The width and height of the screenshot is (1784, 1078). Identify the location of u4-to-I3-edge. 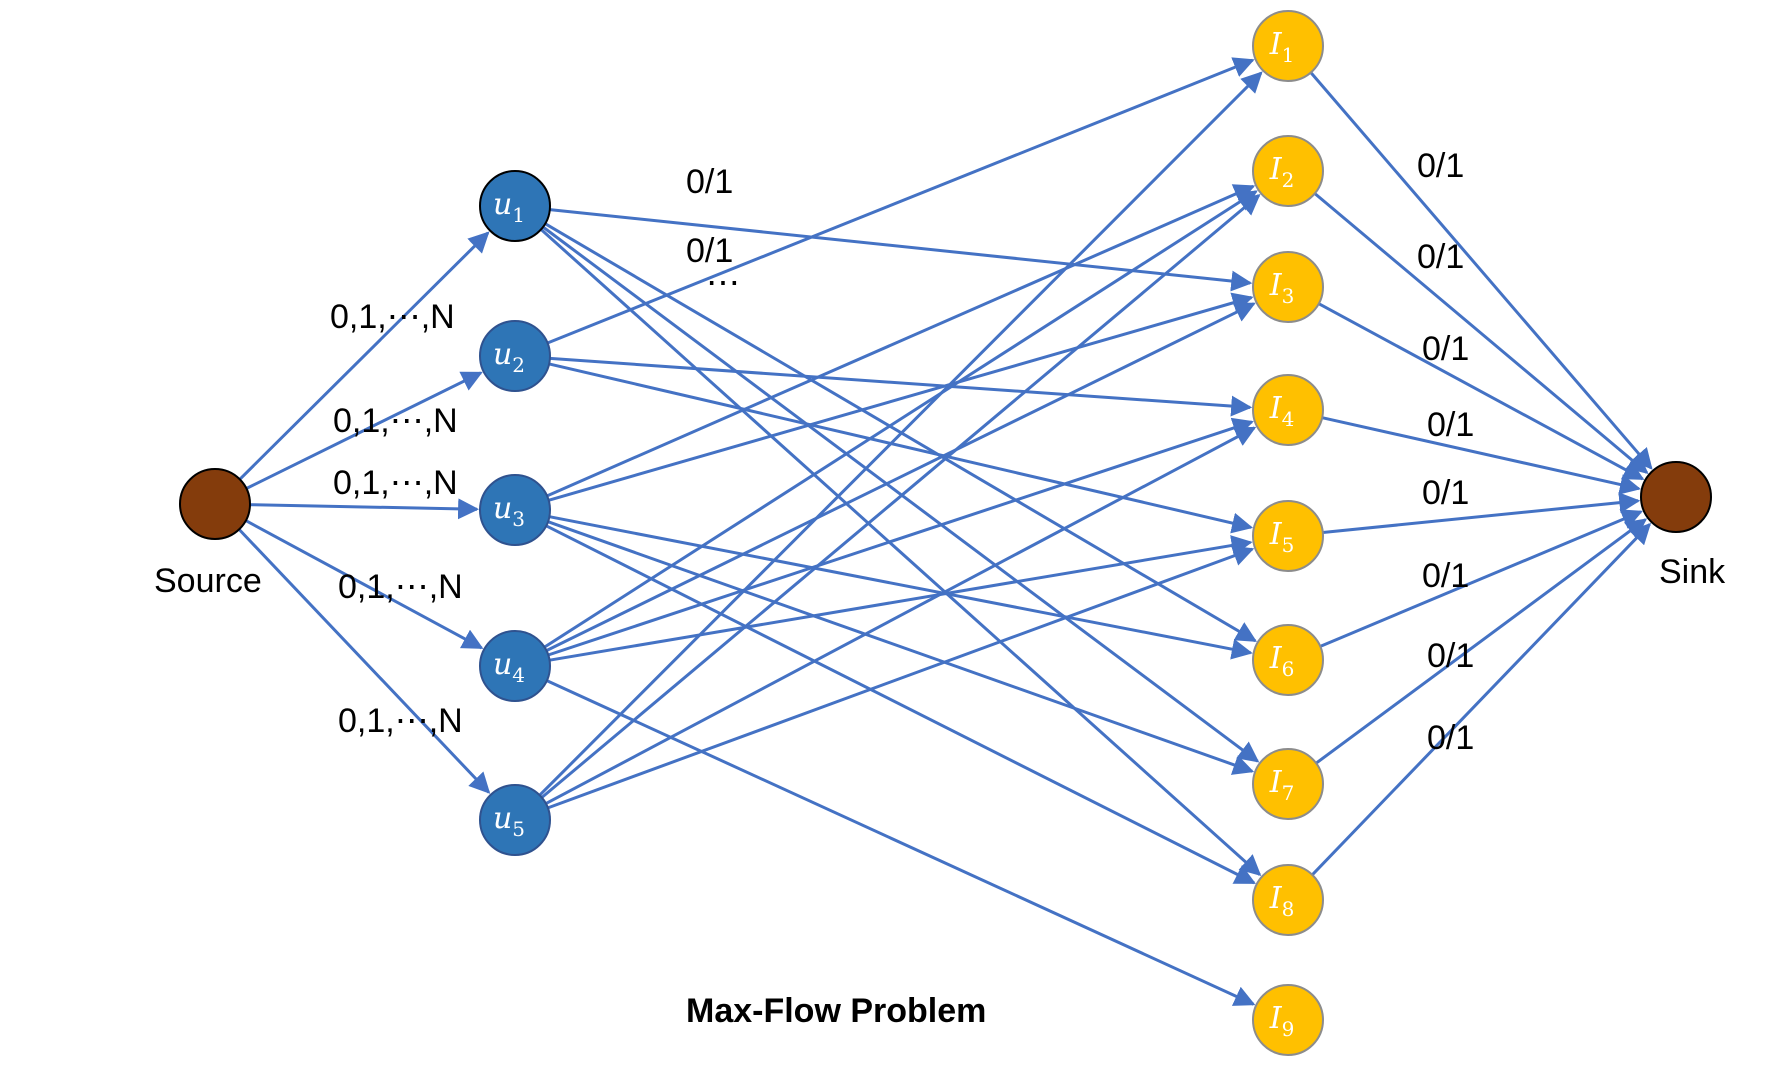
(900, 477).